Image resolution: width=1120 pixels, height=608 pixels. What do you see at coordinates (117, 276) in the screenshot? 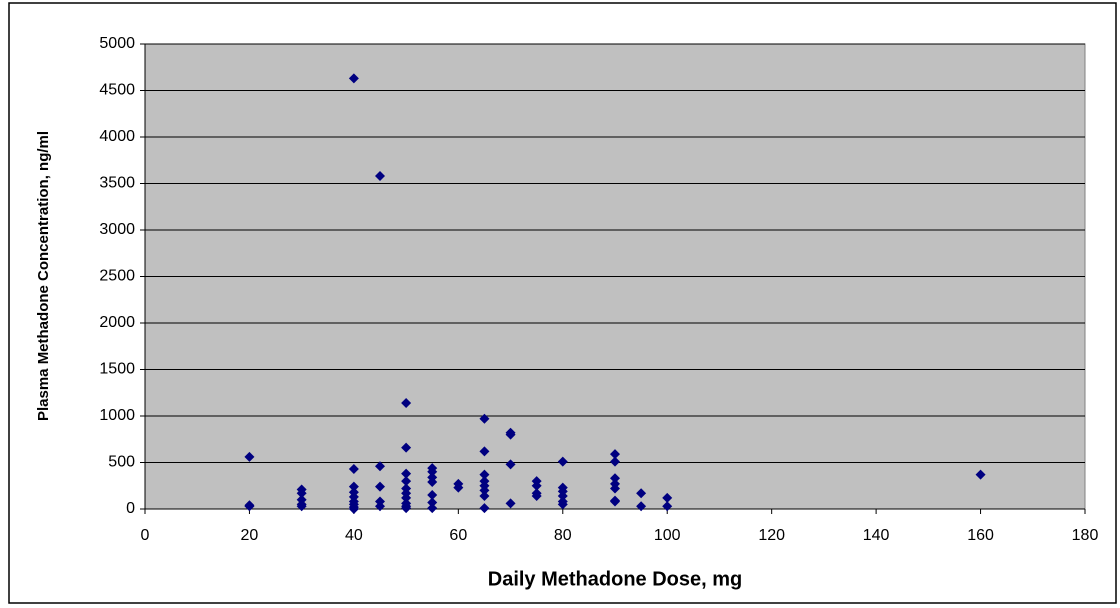
I see `y-tick-label: 2500` at bounding box center [117, 276].